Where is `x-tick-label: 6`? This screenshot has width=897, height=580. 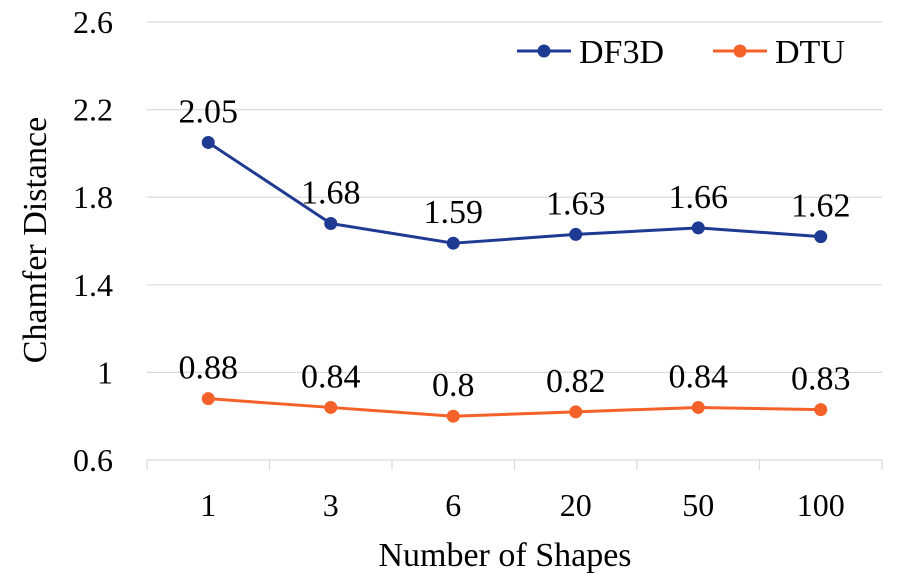 x-tick-label: 6 is located at coordinates (453, 505).